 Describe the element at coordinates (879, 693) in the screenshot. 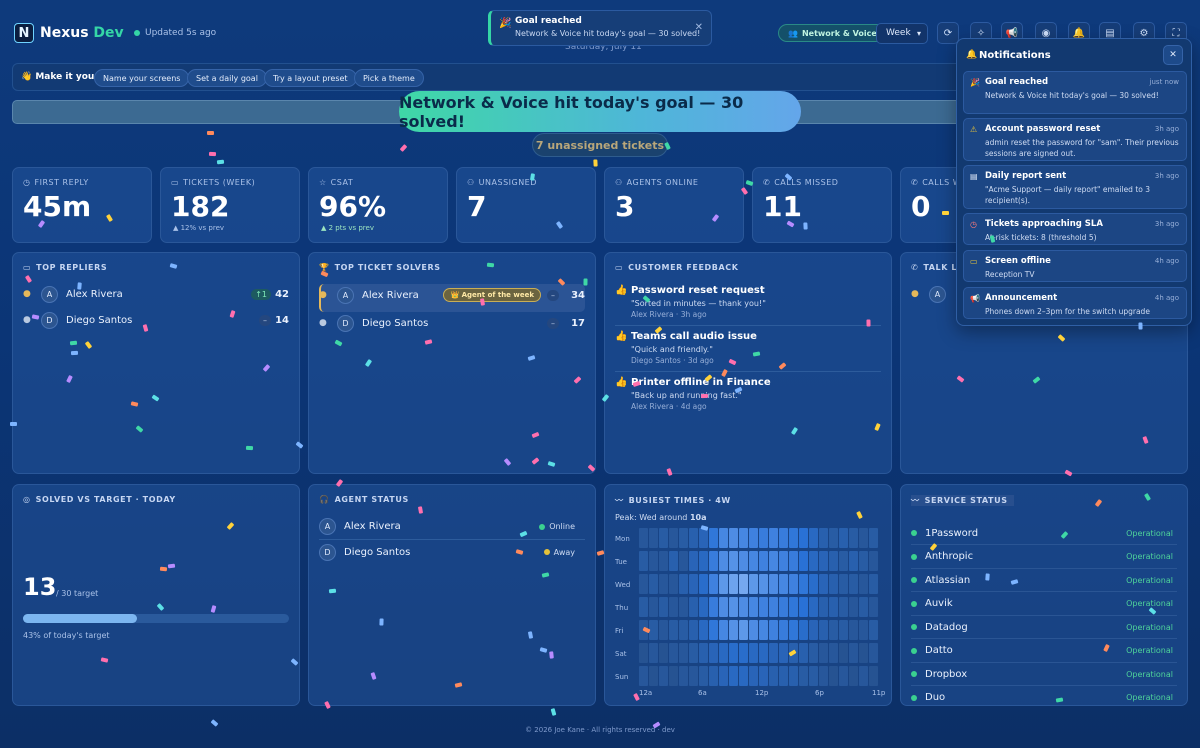

I see `heatmap-hour-label: 11p` at that location.